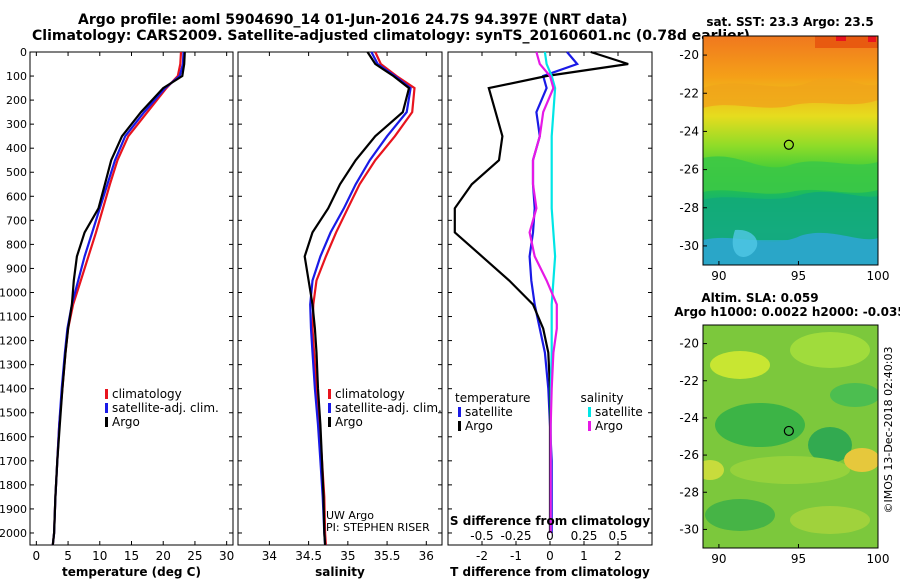  I want to click on difference-xtick-label: -2, so click(482, 556).